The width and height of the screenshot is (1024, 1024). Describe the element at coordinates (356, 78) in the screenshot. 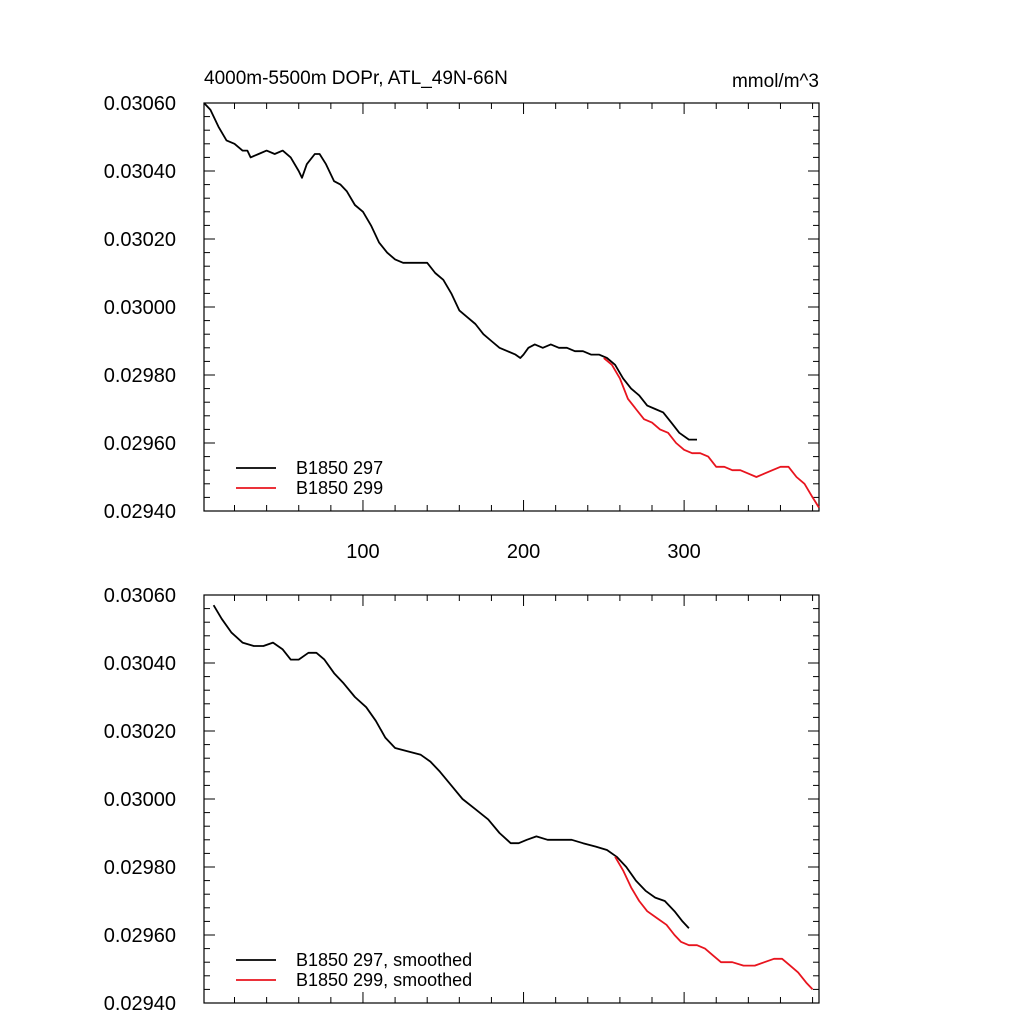

I see `top-plot-title: 4000m-5500m DOPr, ATL_49N-66N` at that location.